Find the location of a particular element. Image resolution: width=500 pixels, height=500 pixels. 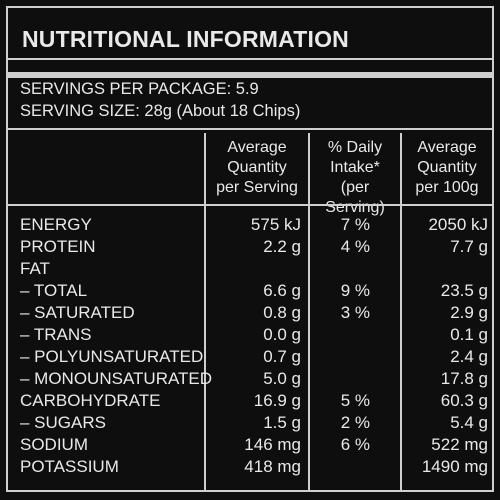

table-row: PROTEIN 2.2 g 4 % 7.7 g is located at coordinates (250, 247).